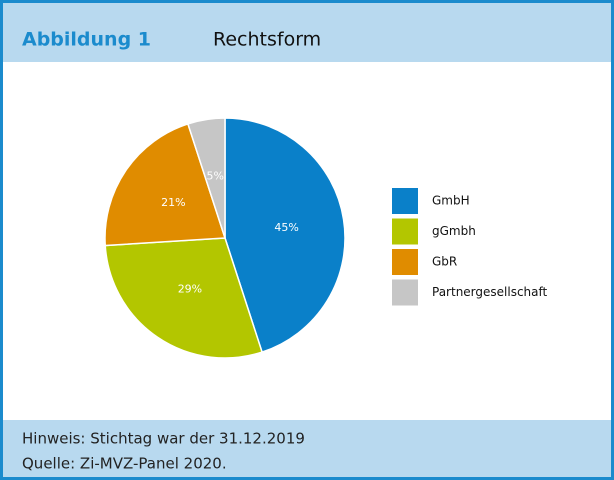  What do you see at coordinates (163, 439) in the screenshot?
I see `note: Hinweis: Stichtag war der 31.12.2019` at bounding box center [163, 439].